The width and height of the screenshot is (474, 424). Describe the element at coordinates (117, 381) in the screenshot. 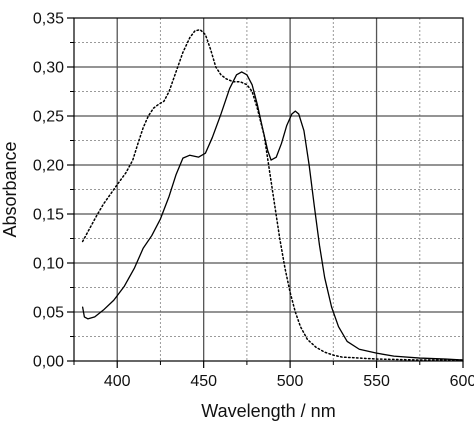

I see `x-tick-label: 400` at that location.